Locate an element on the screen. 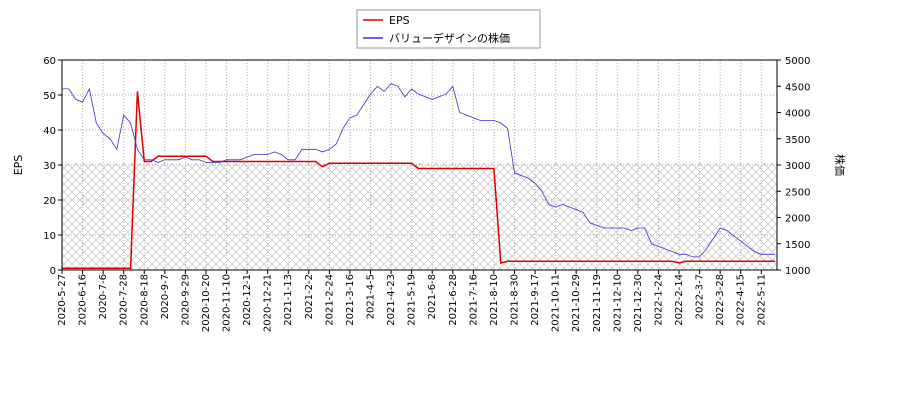  y-tick-label: 30 is located at coordinates (49, 166).